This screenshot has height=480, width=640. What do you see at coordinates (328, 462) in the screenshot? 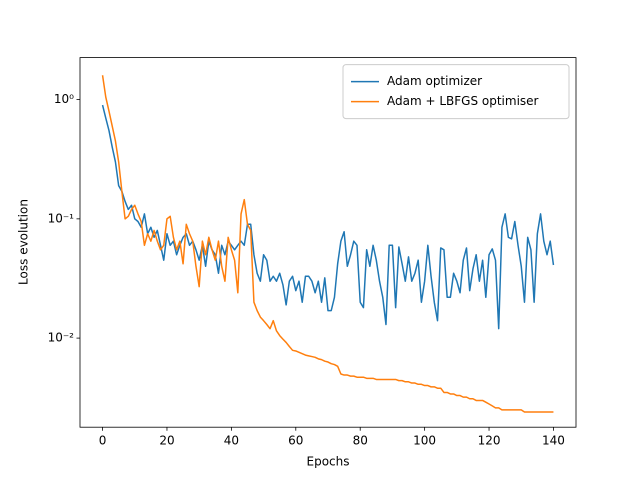
I see `x-axis-label: Epochs` at bounding box center [328, 462].